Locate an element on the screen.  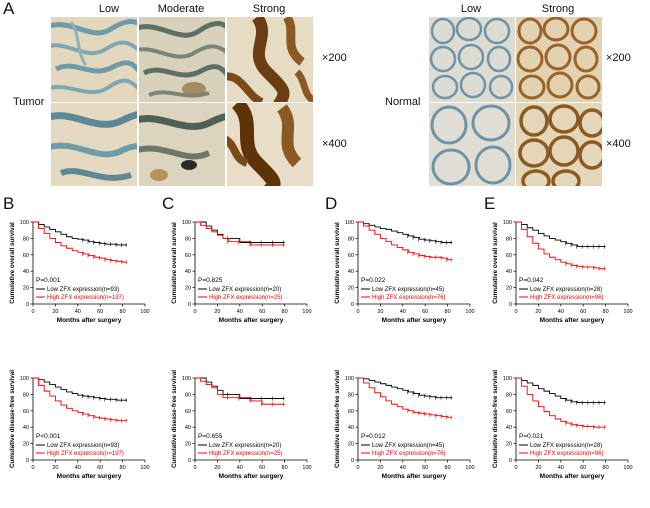
tumor-col-low: Low is located at coordinates (109, 9).